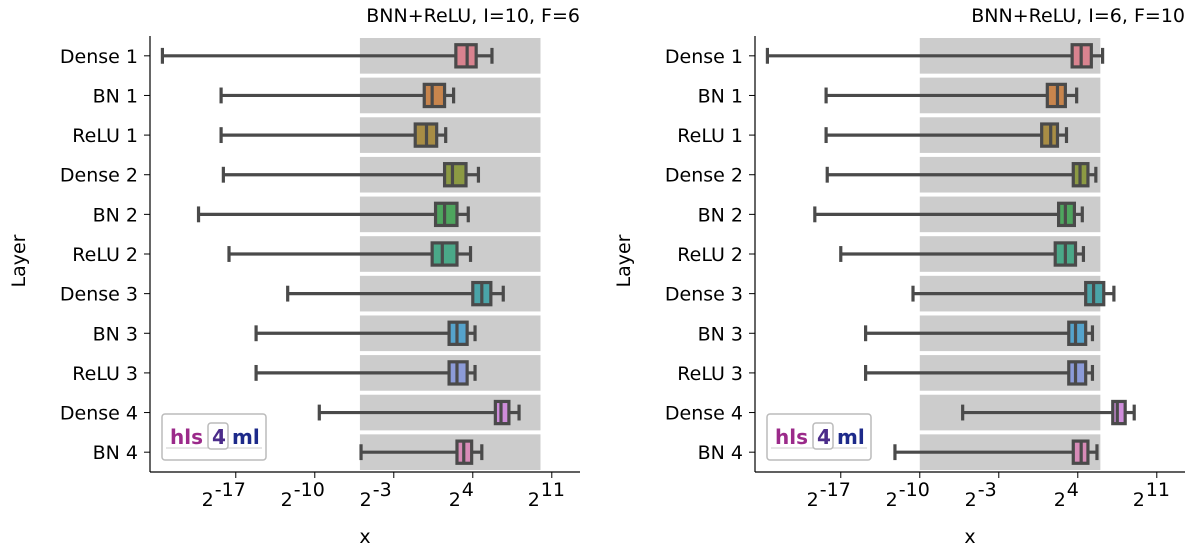 This screenshot has height=550, width=1190. I want to click on chart-title: BNN+ReLU, I=6, F=10, so click(1078, 16).